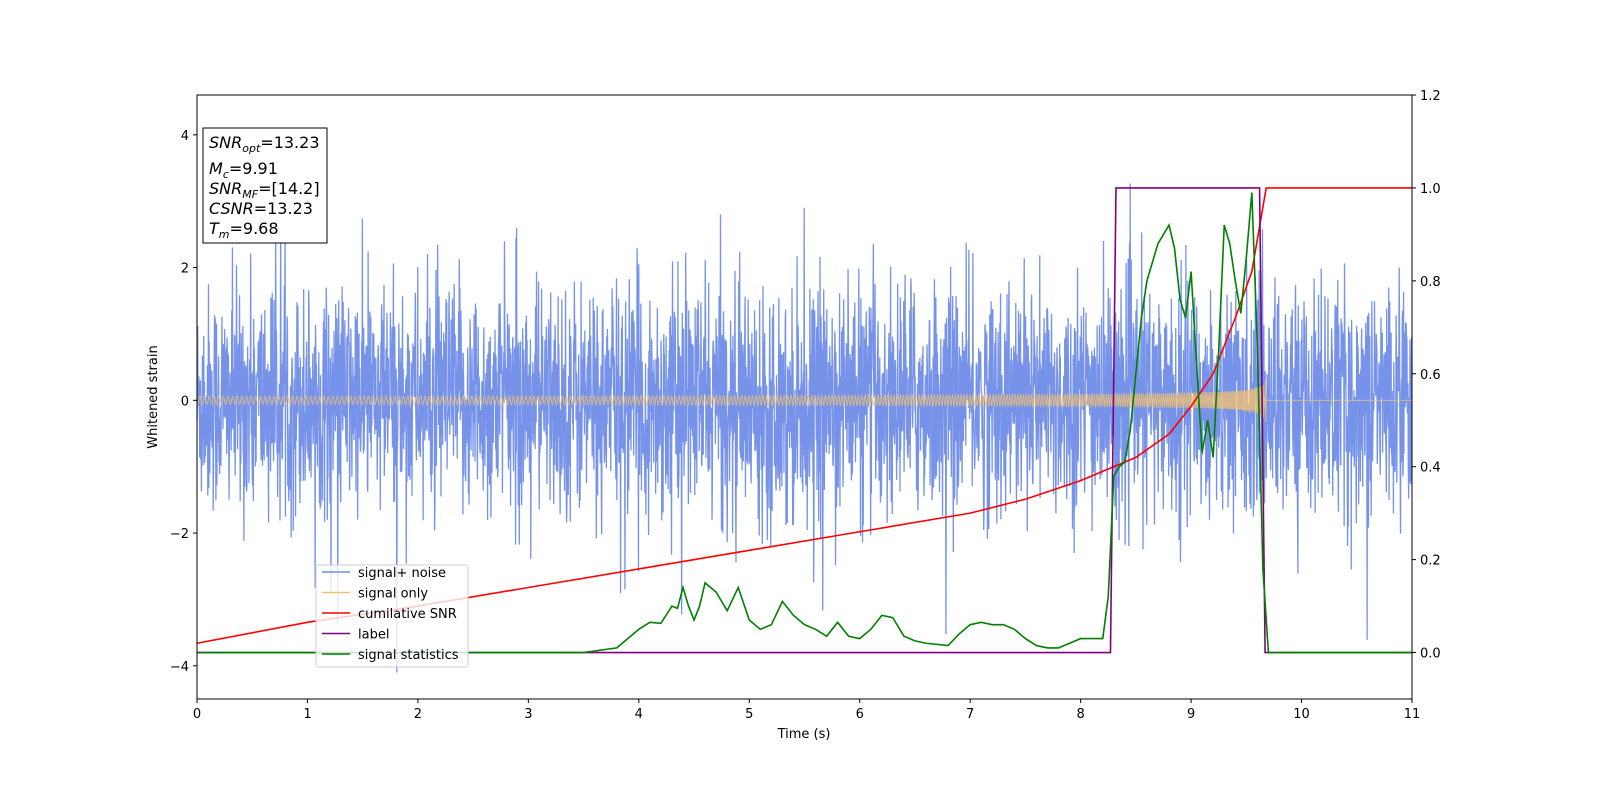  Describe the element at coordinates (307, 714) in the screenshot. I see `x-tick-label: 1` at that location.